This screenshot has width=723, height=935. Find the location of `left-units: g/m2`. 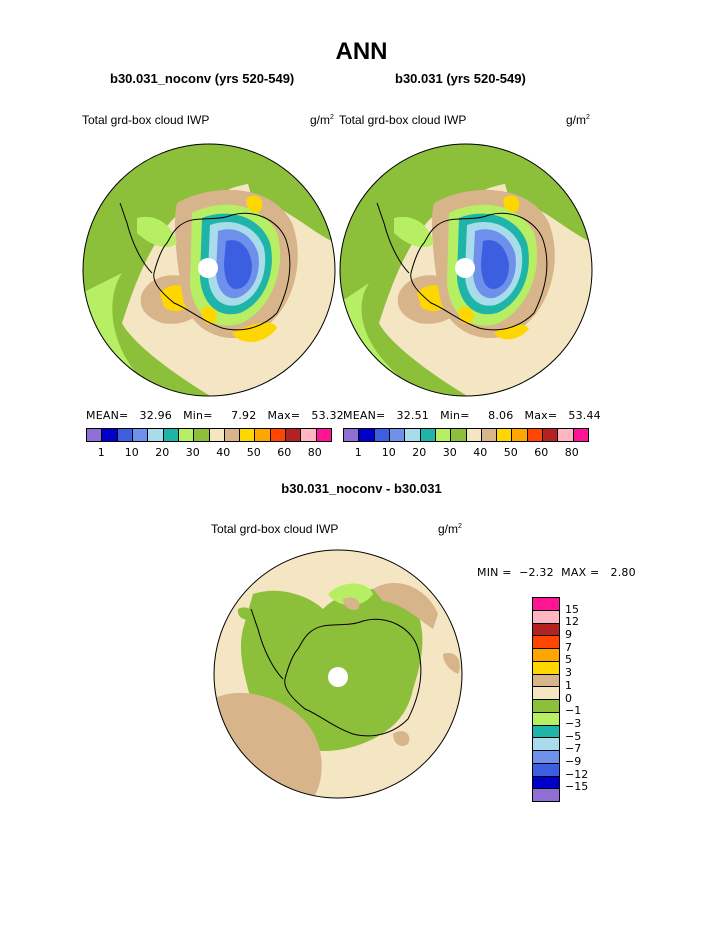

left-units: g/m2 is located at coordinates (322, 120).